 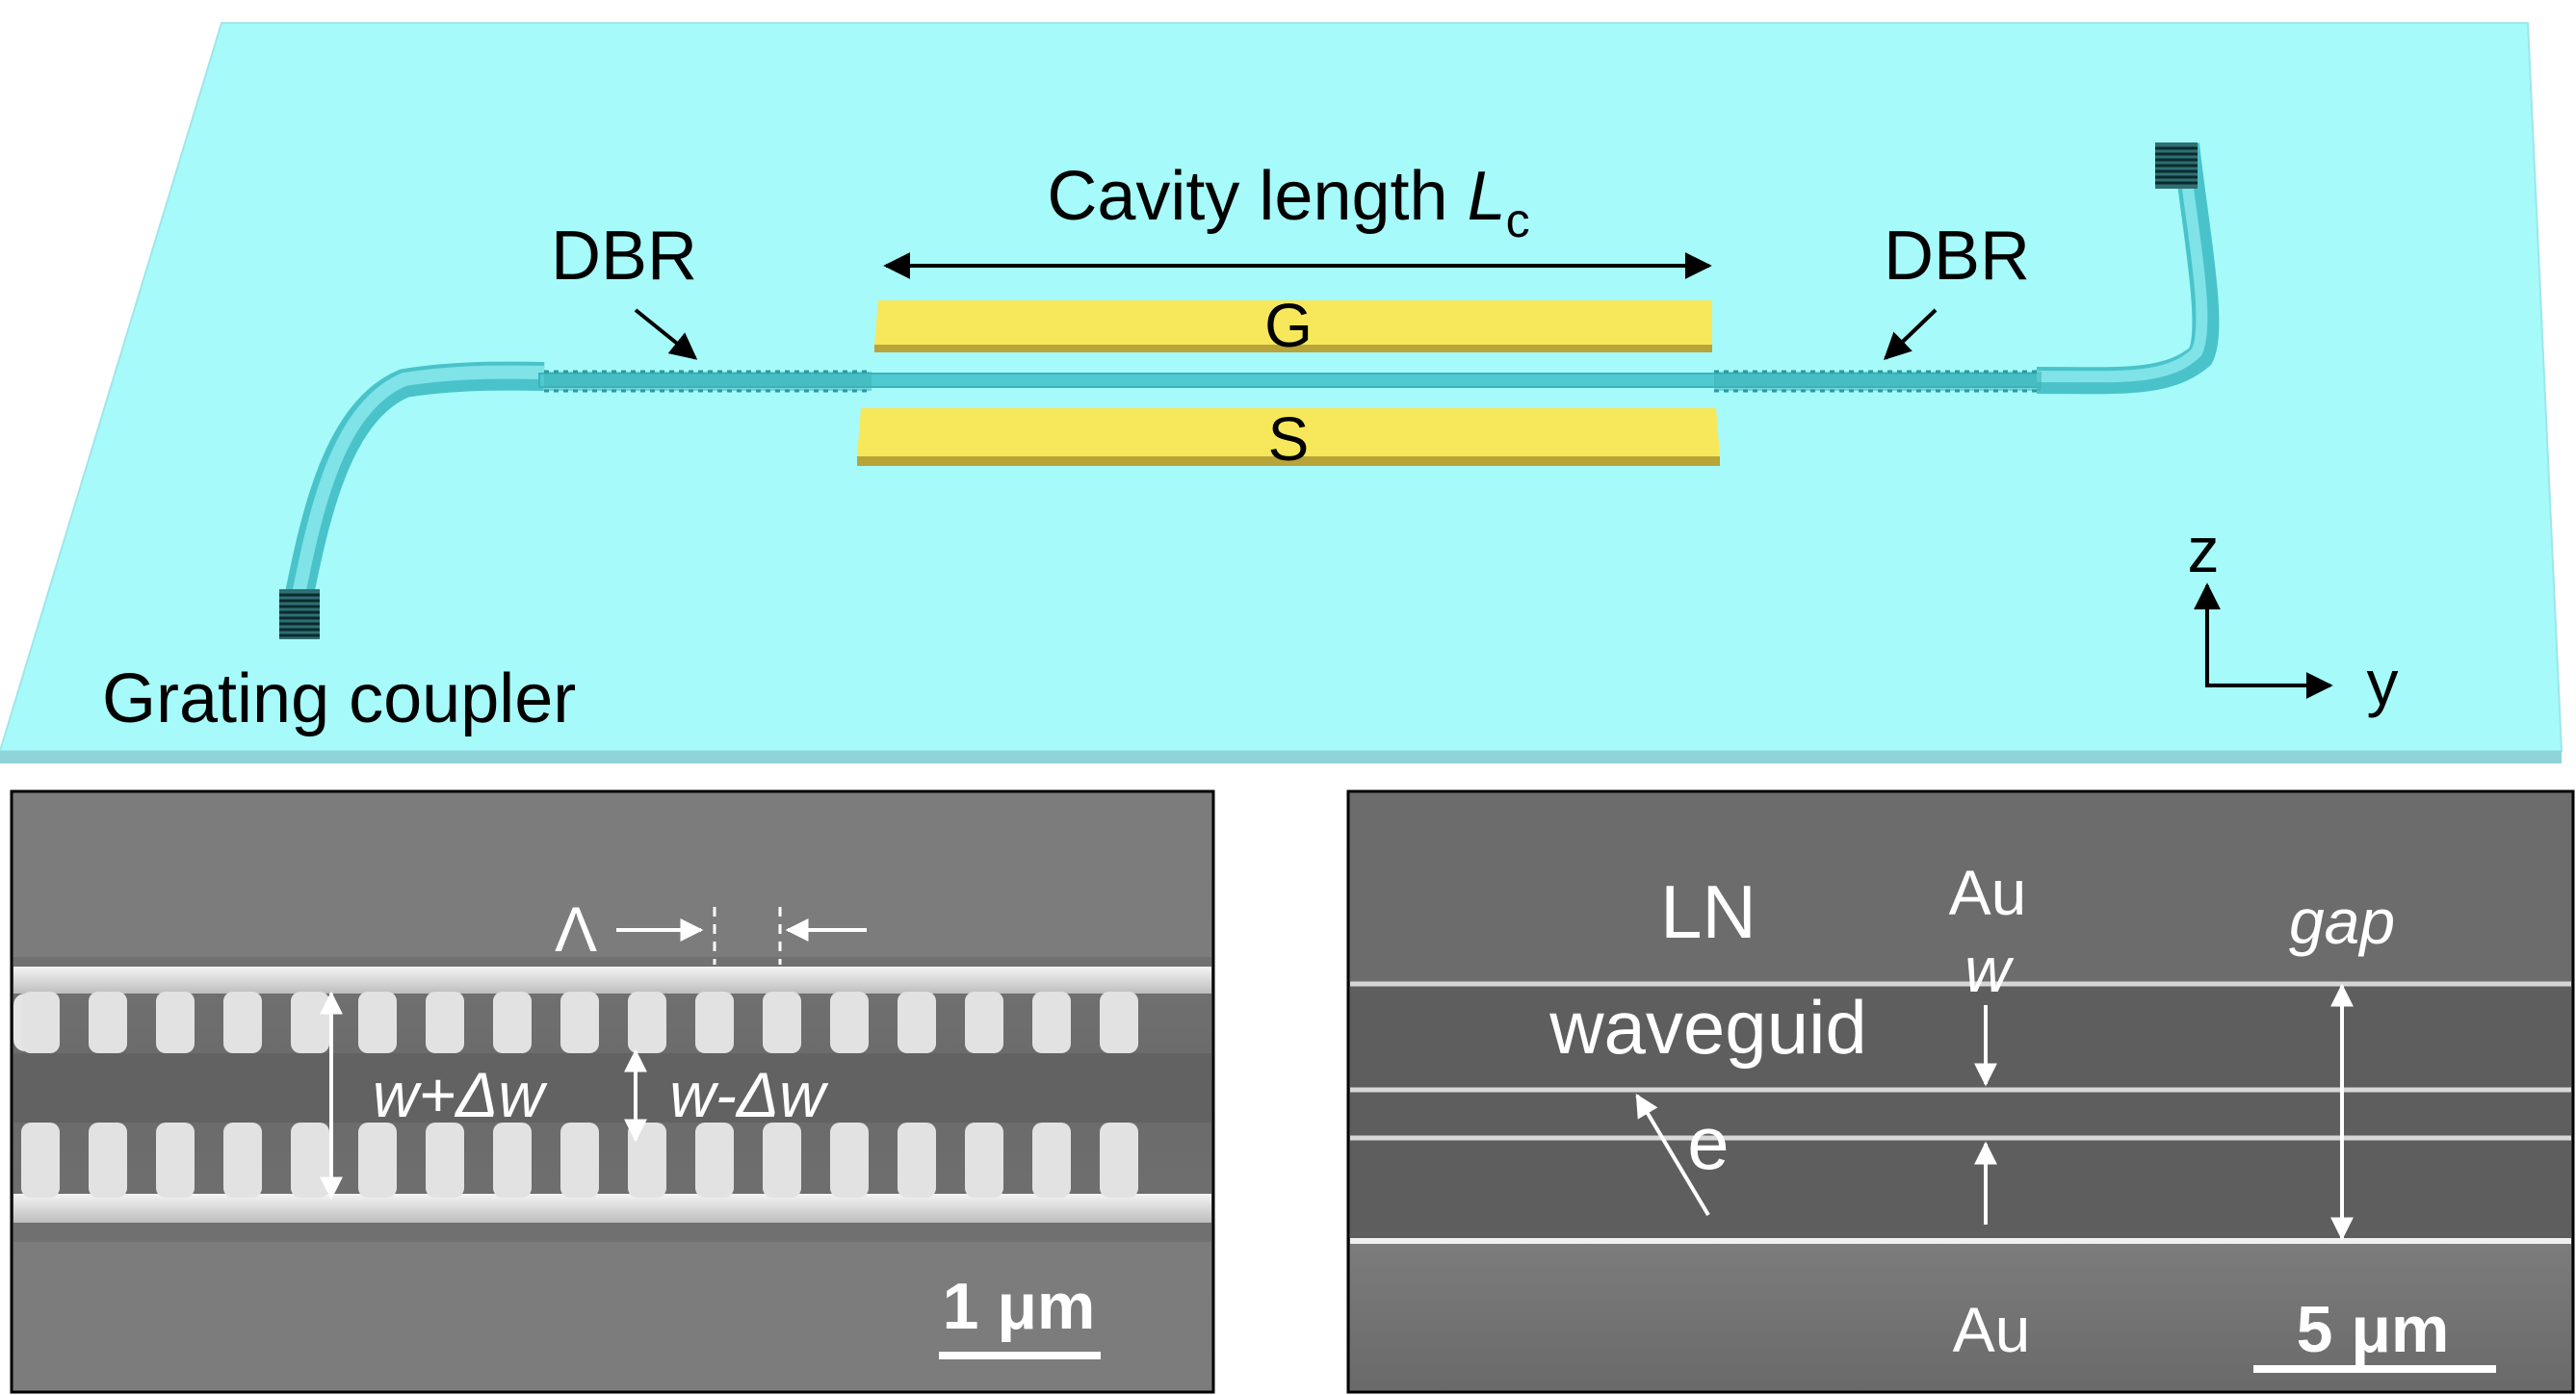 What do you see at coordinates (2374, 1369) in the screenshot?
I see `sem-right-scale-bar` at bounding box center [2374, 1369].